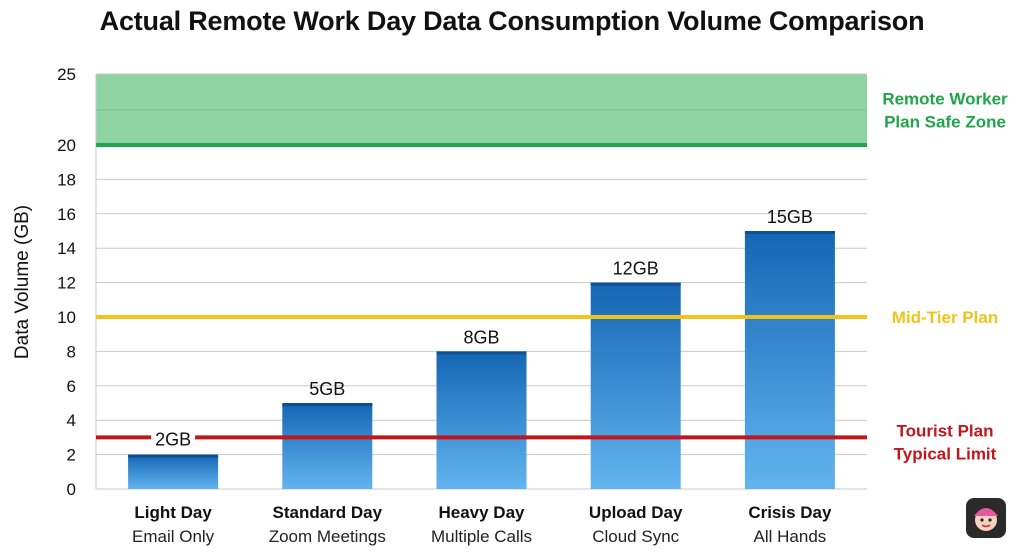 This screenshot has height=556, width=1024. What do you see at coordinates (636, 512) in the screenshot?
I see `x-category-label: Upload Day` at bounding box center [636, 512].